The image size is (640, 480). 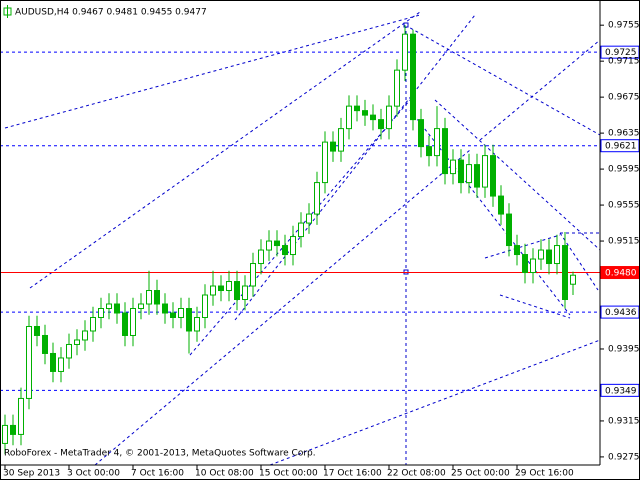 I want to click on level-label: 0.9480, so click(x=621, y=274).